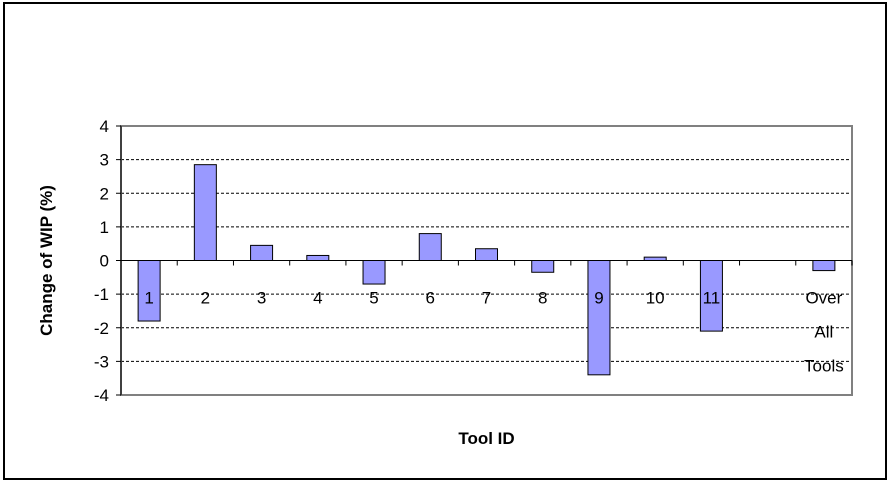 This screenshot has height=485, width=893. What do you see at coordinates (486, 298) in the screenshot?
I see `x-tick-label: 7` at bounding box center [486, 298].